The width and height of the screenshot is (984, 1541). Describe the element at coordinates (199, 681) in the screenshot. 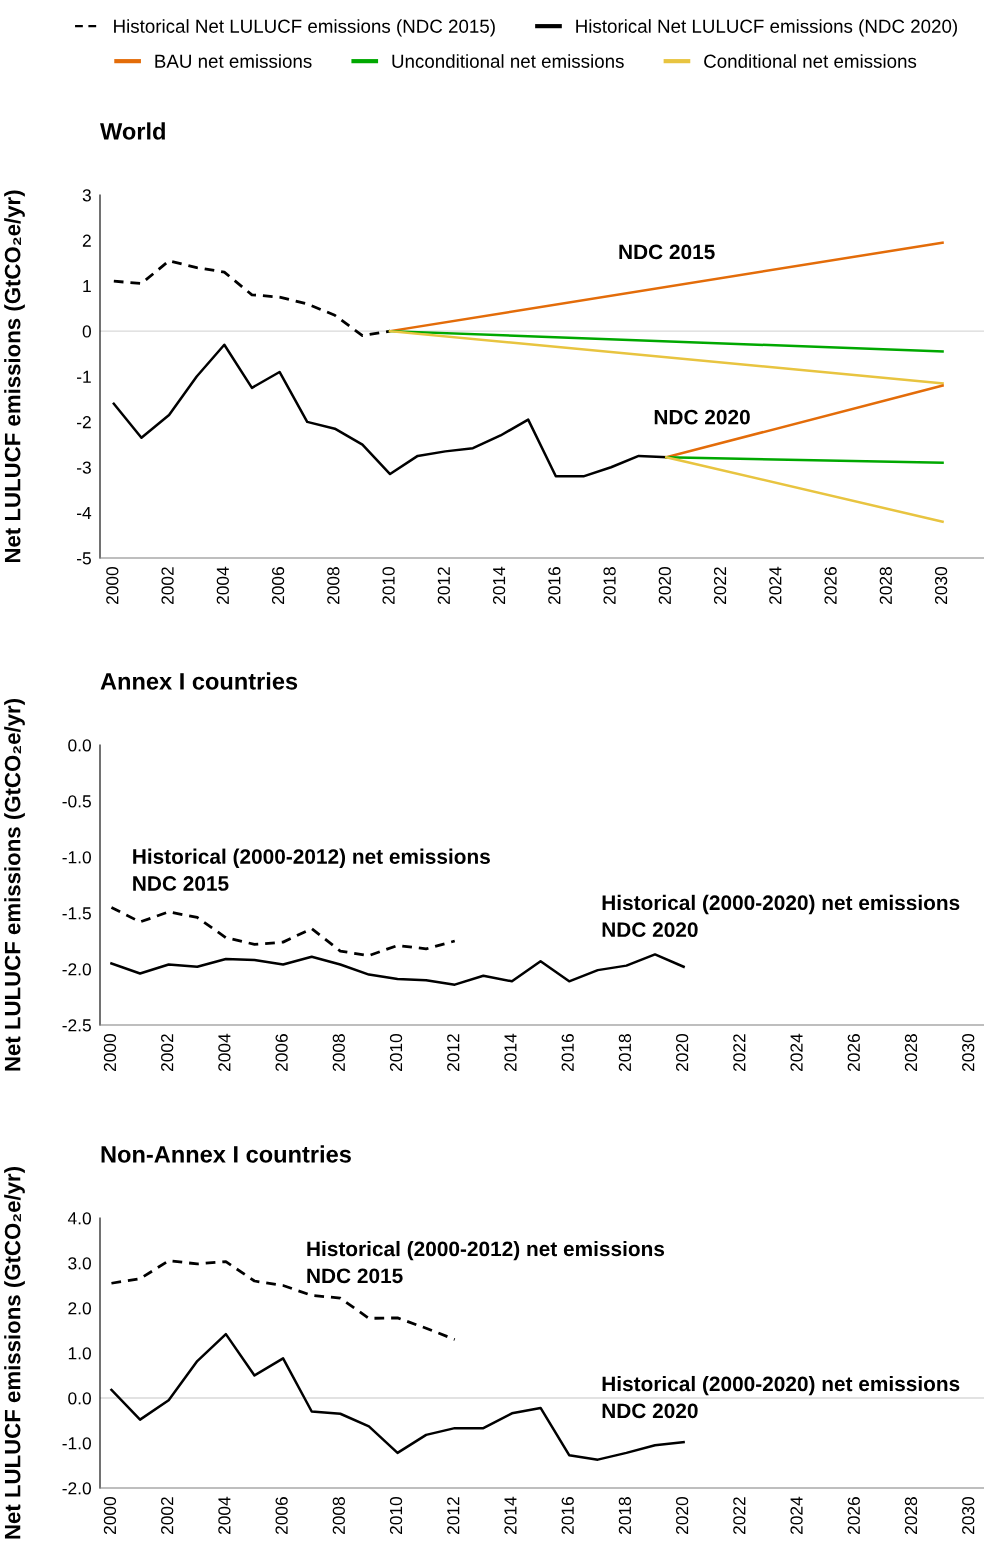

I see `chart-title: Annex I countries` at that location.